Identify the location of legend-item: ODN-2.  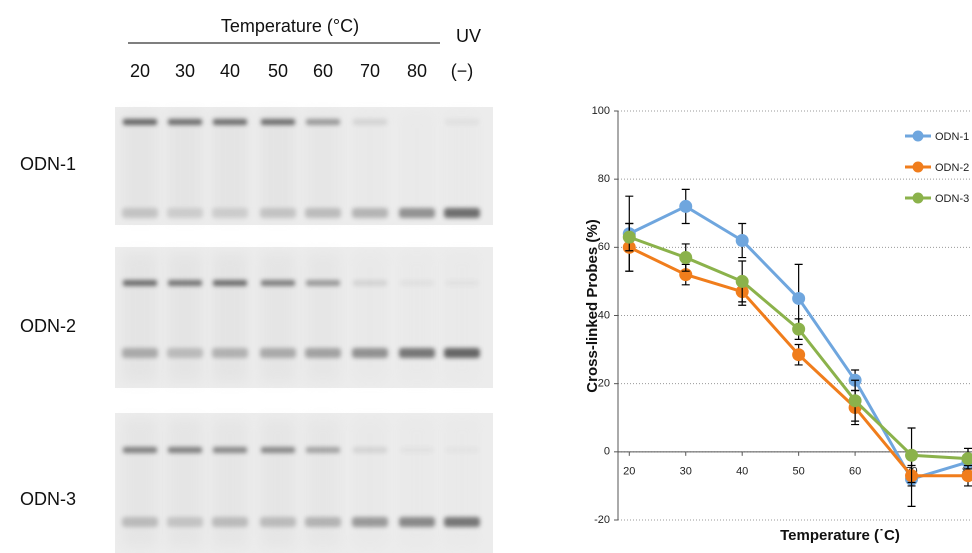
(937, 167).